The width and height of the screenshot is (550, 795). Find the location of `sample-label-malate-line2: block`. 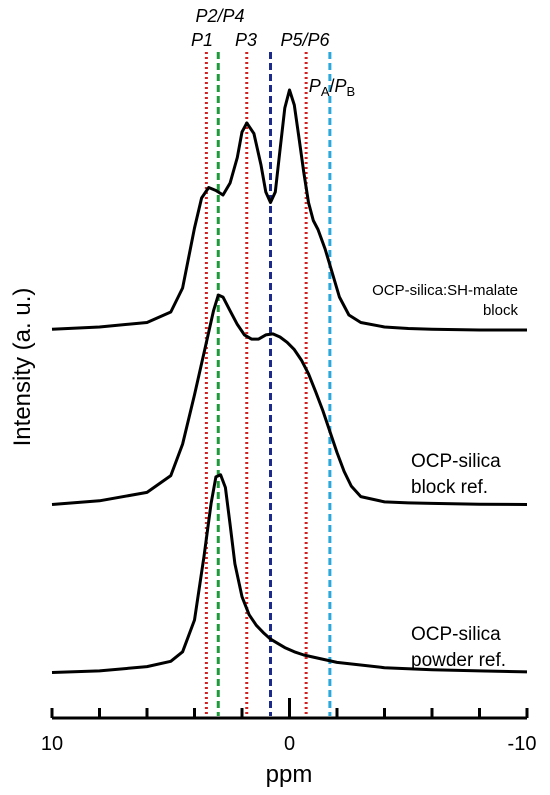

sample-label-malate-line2: block is located at coordinates (501, 310).